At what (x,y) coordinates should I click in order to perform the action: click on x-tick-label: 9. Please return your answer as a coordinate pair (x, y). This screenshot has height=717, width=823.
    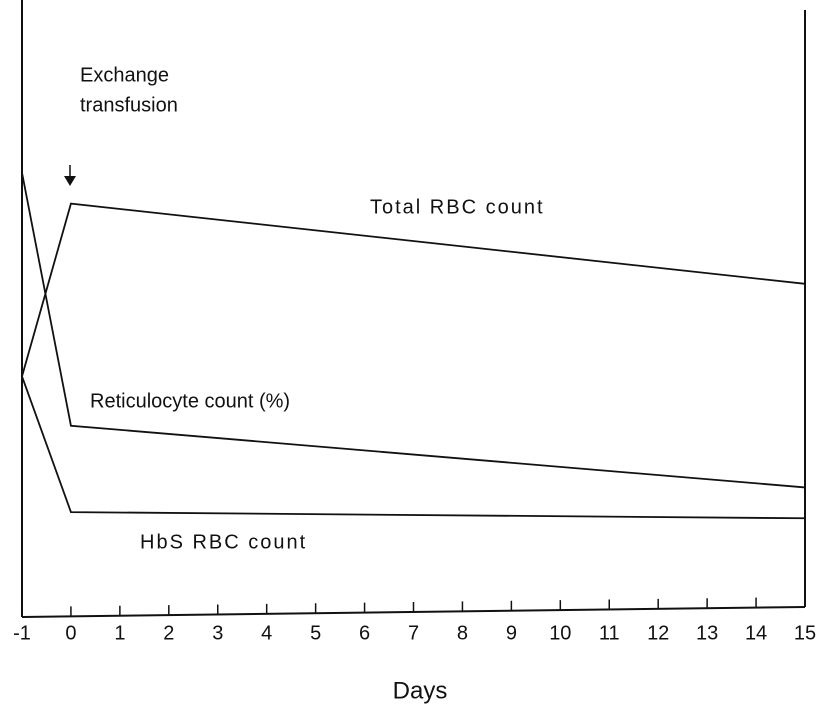
    Looking at the image, I should click on (511, 633).